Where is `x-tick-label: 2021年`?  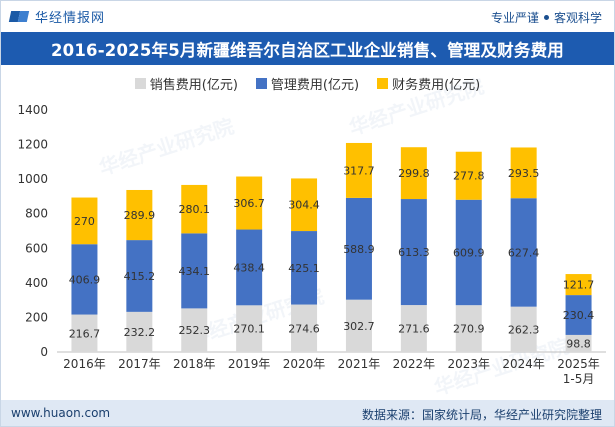
x-tick-label: 2021年 is located at coordinates (359, 364).